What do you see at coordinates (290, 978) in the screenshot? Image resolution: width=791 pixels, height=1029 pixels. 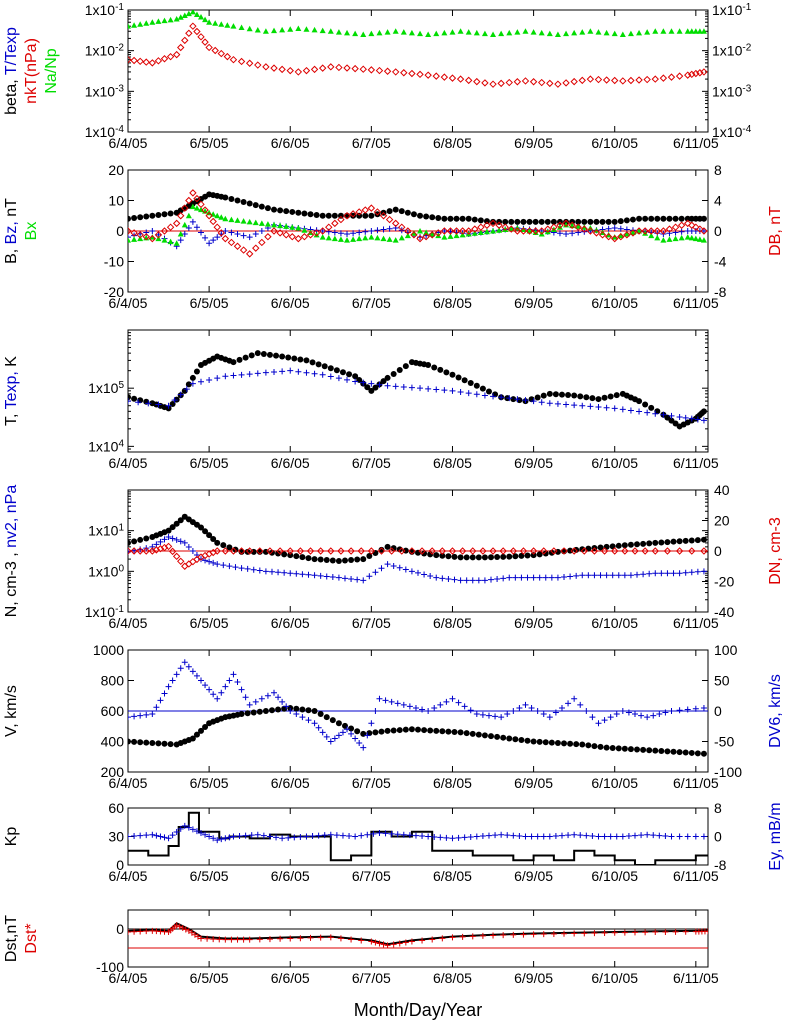 I see `dst-xtick-label: 6/6/05` at bounding box center [290, 978].